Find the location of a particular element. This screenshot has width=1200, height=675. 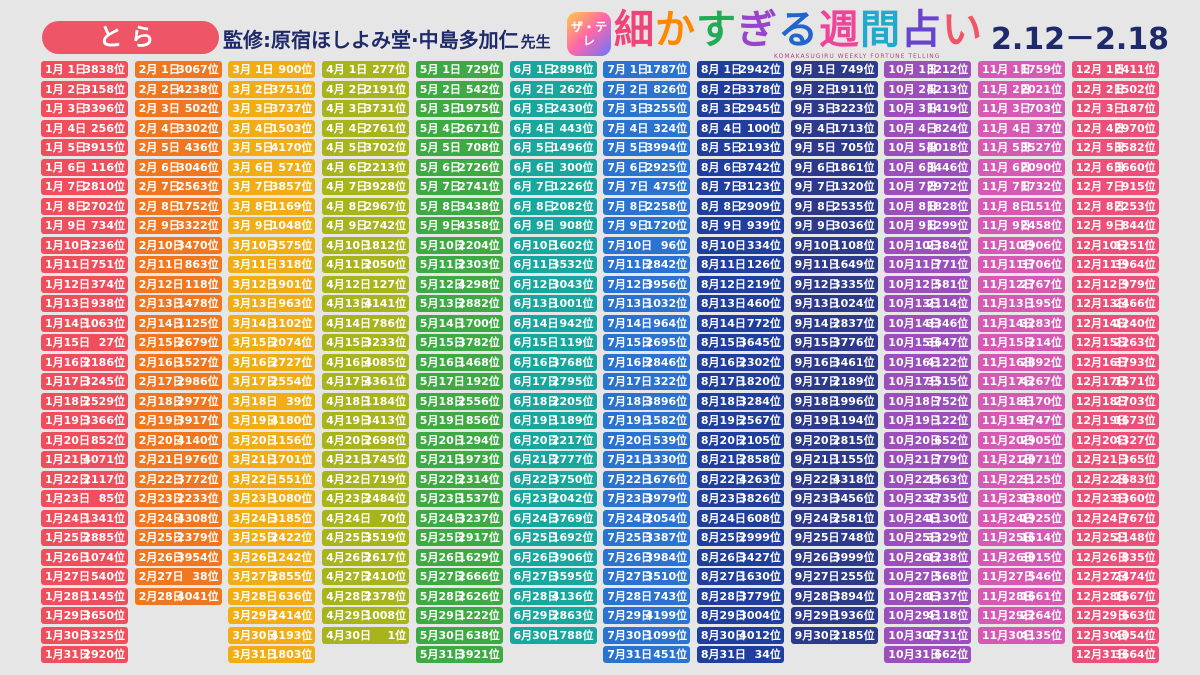

date-label: 4月 5日 is located at coordinates (347, 147).